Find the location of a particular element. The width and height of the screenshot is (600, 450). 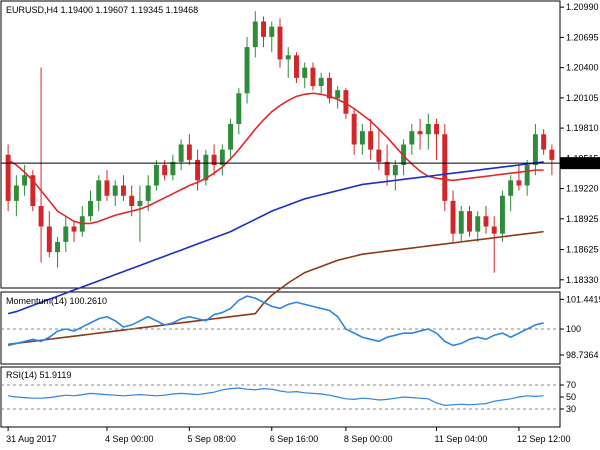

rsi-tick-label: 70 is located at coordinates (571, 385).